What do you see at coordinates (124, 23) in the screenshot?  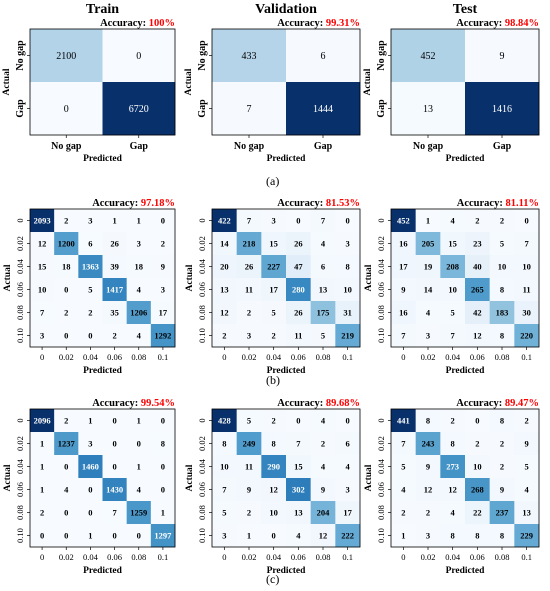 I see `accuracy-label: Accuracy:` at bounding box center [124, 23].